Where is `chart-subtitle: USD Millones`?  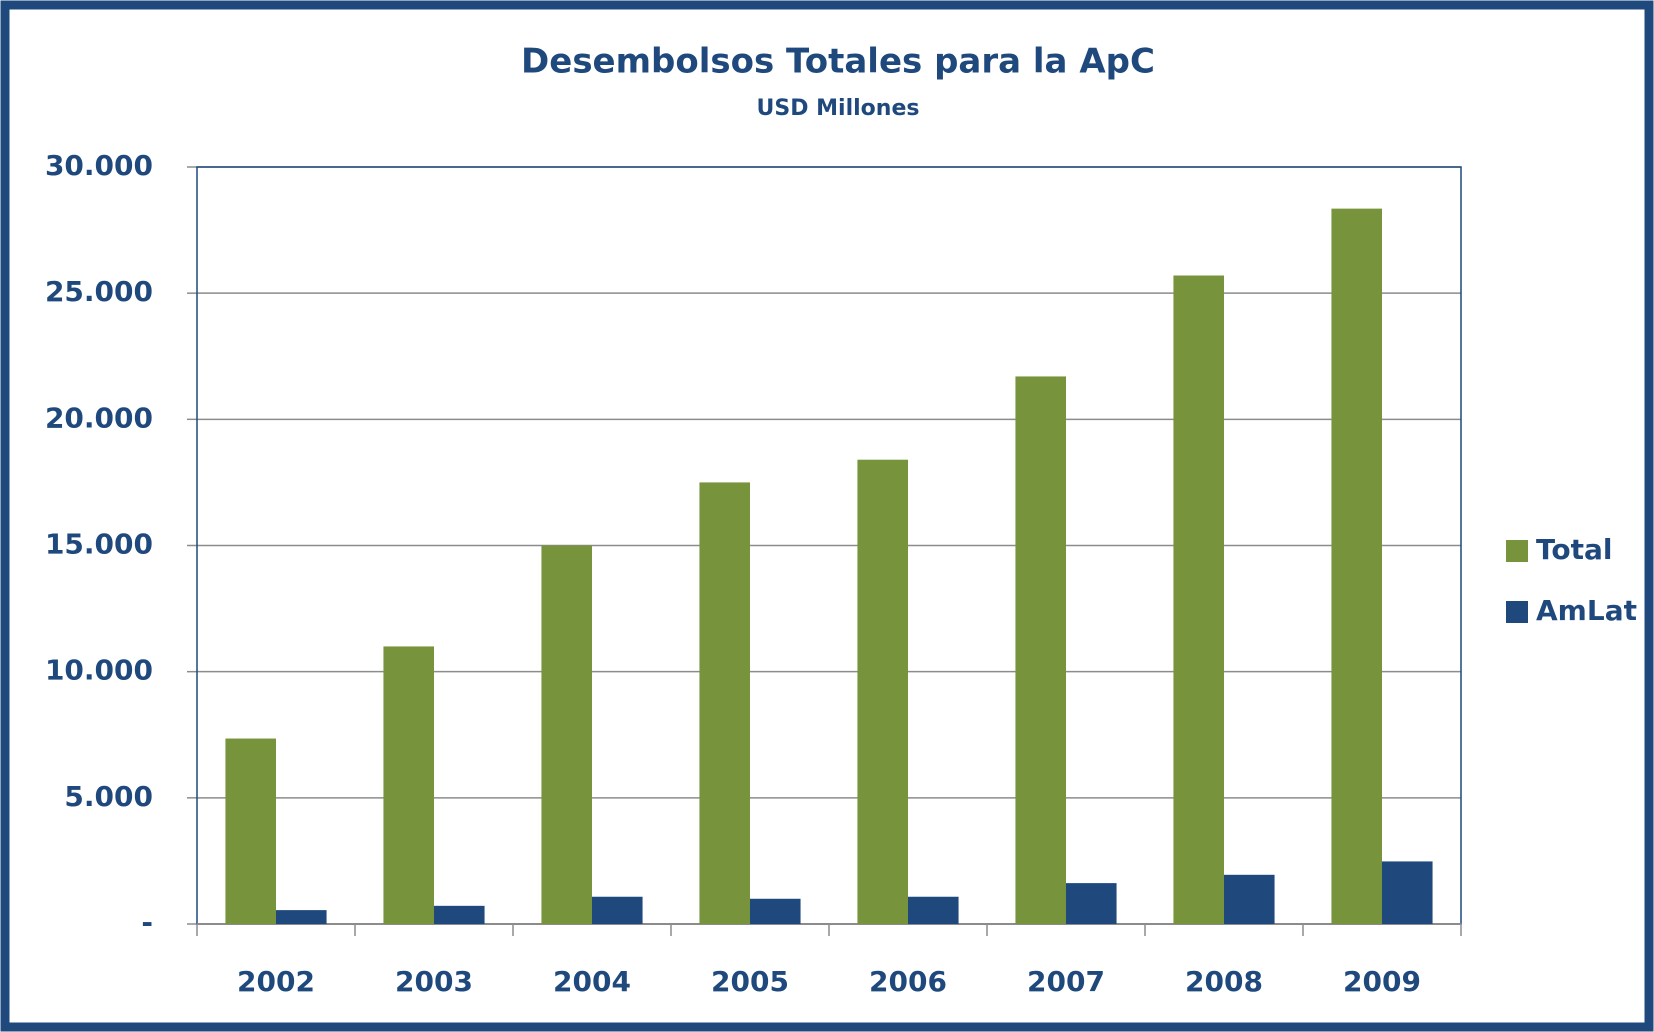 chart-subtitle: USD Millones is located at coordinates (838, 108).